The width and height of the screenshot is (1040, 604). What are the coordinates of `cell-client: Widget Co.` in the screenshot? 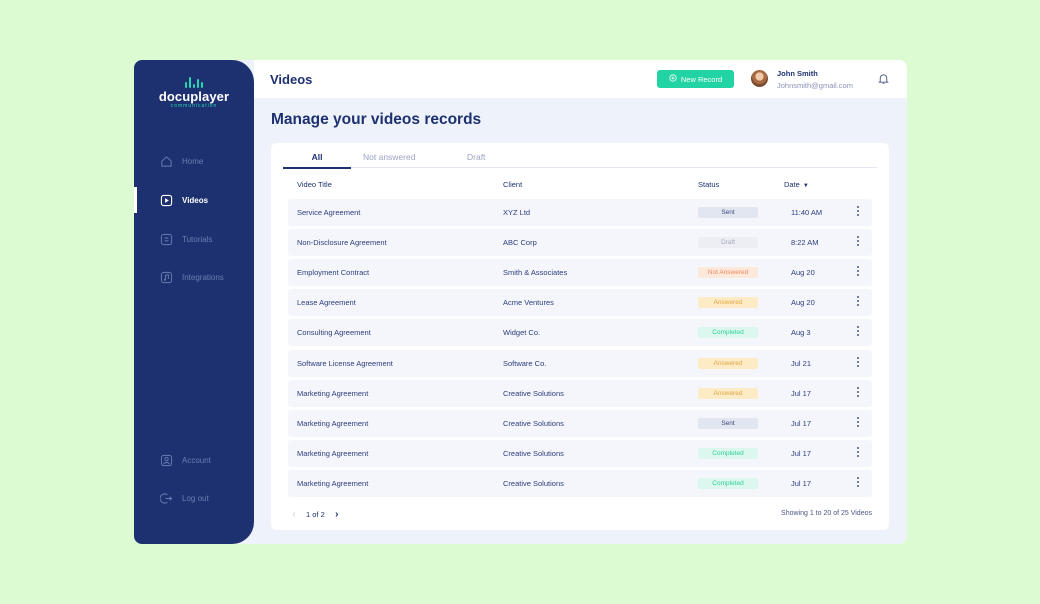 It's located at (522, 333).